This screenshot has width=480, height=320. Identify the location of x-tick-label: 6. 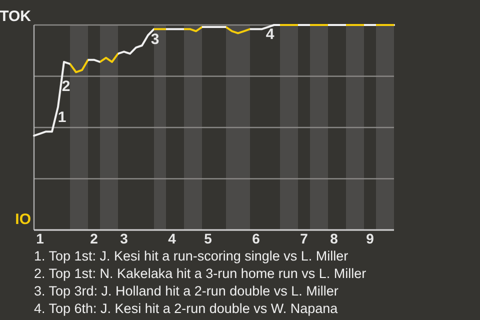
(256, 238).